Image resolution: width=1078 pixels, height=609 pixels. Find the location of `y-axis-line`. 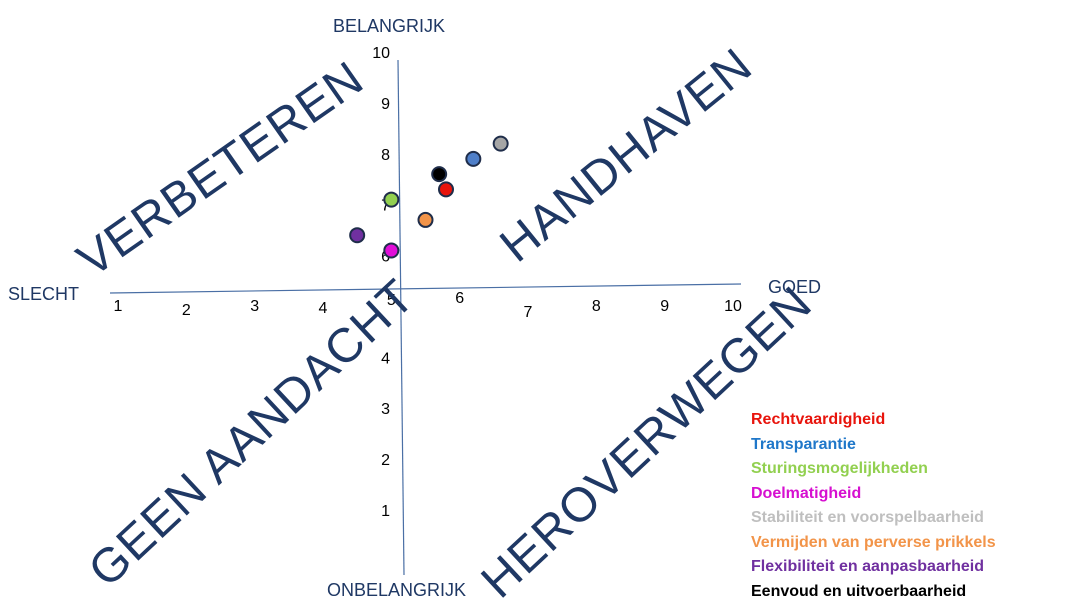

y-axis-line is located at coordinates (401, 317).